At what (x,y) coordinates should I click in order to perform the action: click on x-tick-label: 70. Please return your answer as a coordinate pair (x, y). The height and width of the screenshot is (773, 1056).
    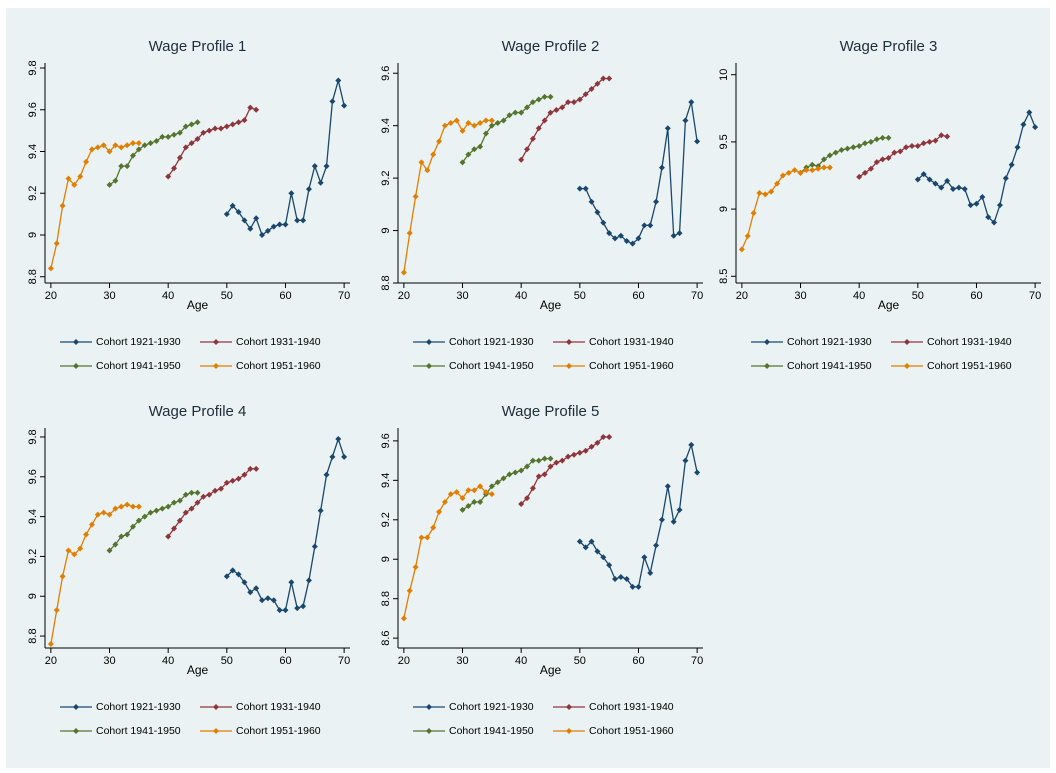
    Looking at the image, I should click on (697, 661).